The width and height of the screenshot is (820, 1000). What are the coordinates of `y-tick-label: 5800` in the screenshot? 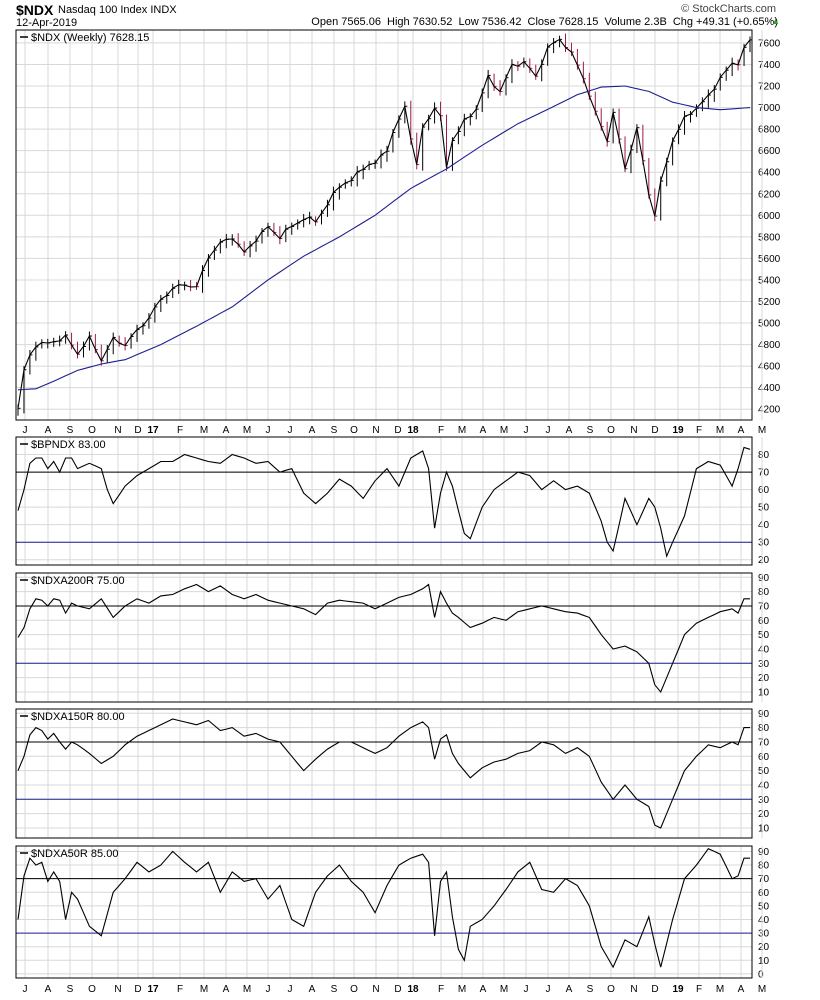 It's located at (769, 237).